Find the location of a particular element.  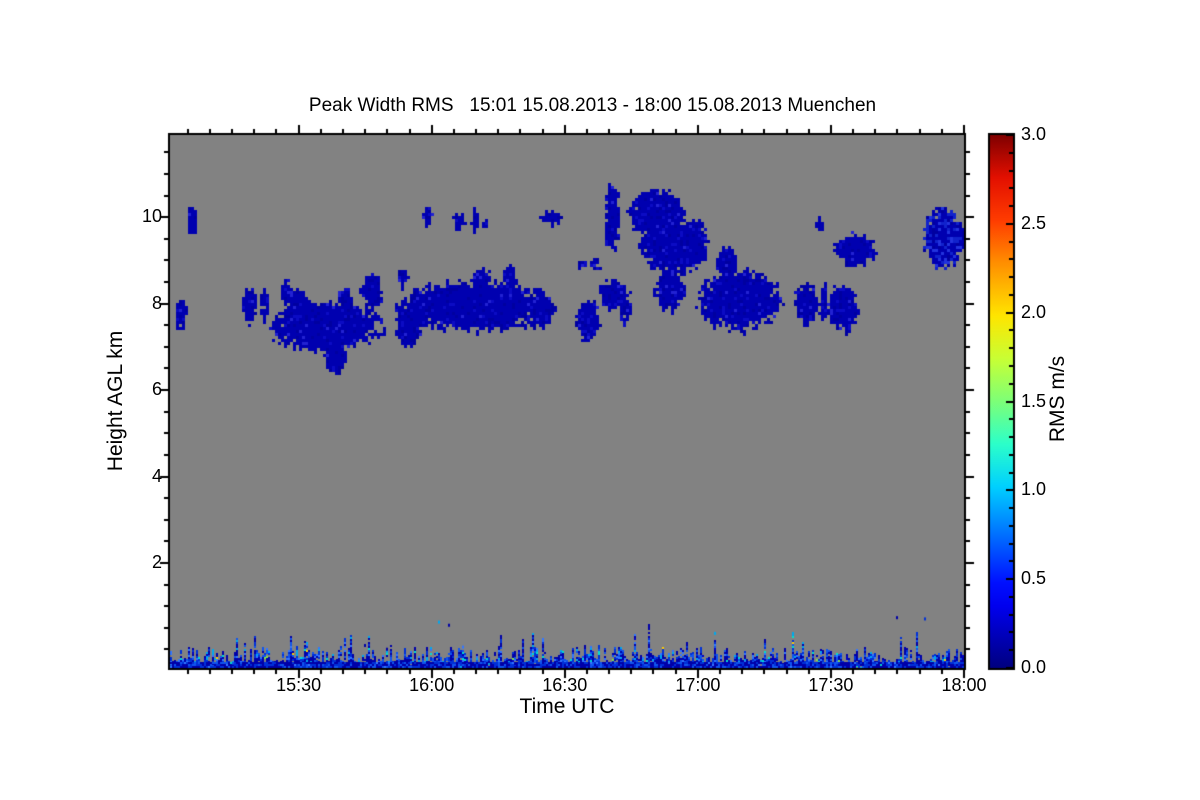

x-tick-label: 17:30 is located at coordinates (831, 685).